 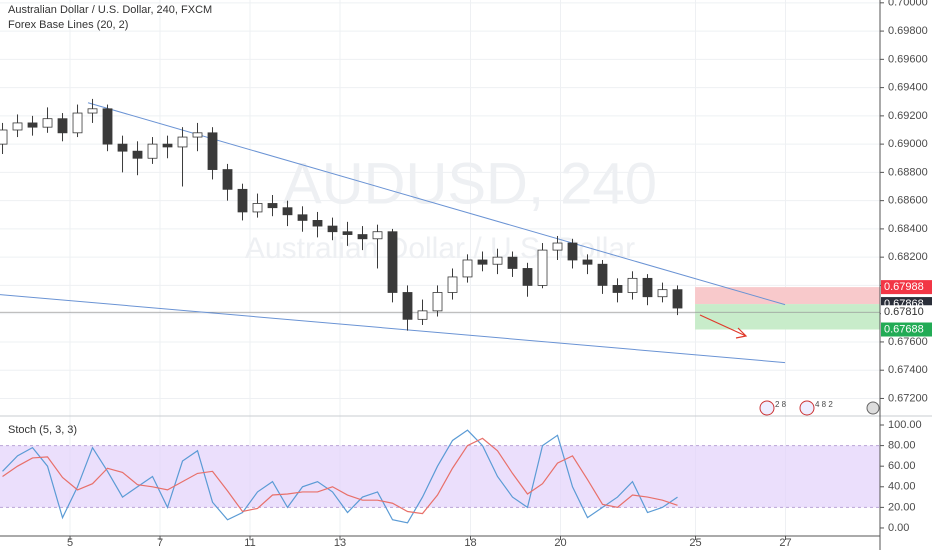 What do you see at coordinates (908, 4) in the screenshot?
I see `y-tick-label: 0.70000` at bounding box center [908, 4].